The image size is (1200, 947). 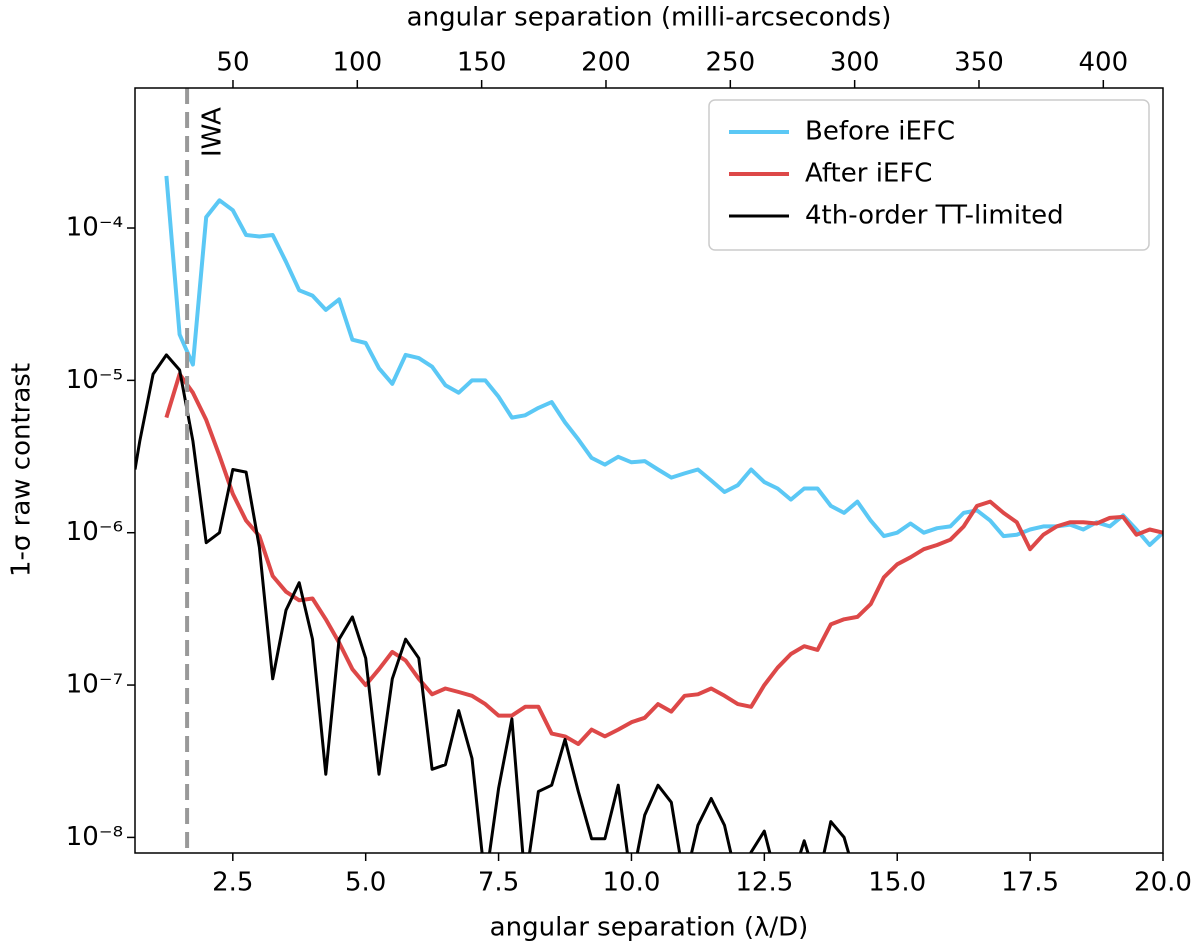 I want to click on y-axis-label: 1-σ raw contrast, so click(x=22, y=470).